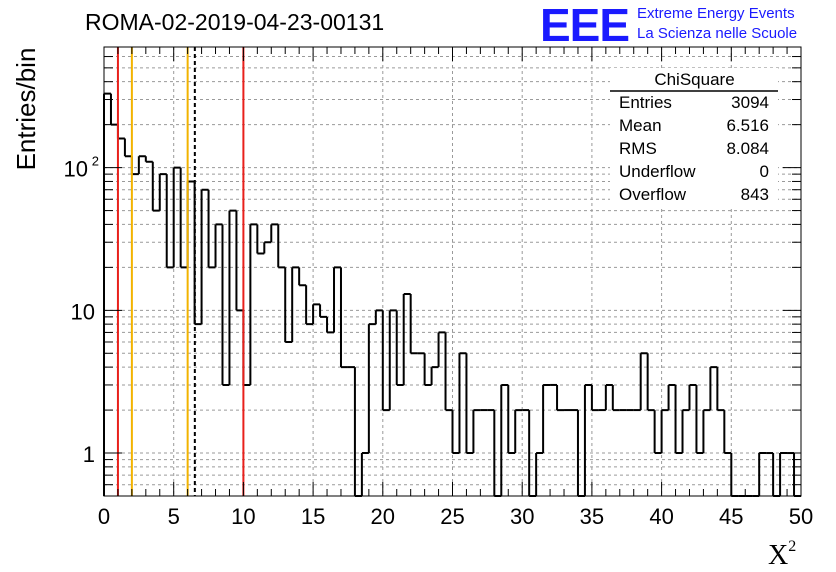 The image size is (836, 572). I want to click on x-tick-label: 30, so click(522, 516).